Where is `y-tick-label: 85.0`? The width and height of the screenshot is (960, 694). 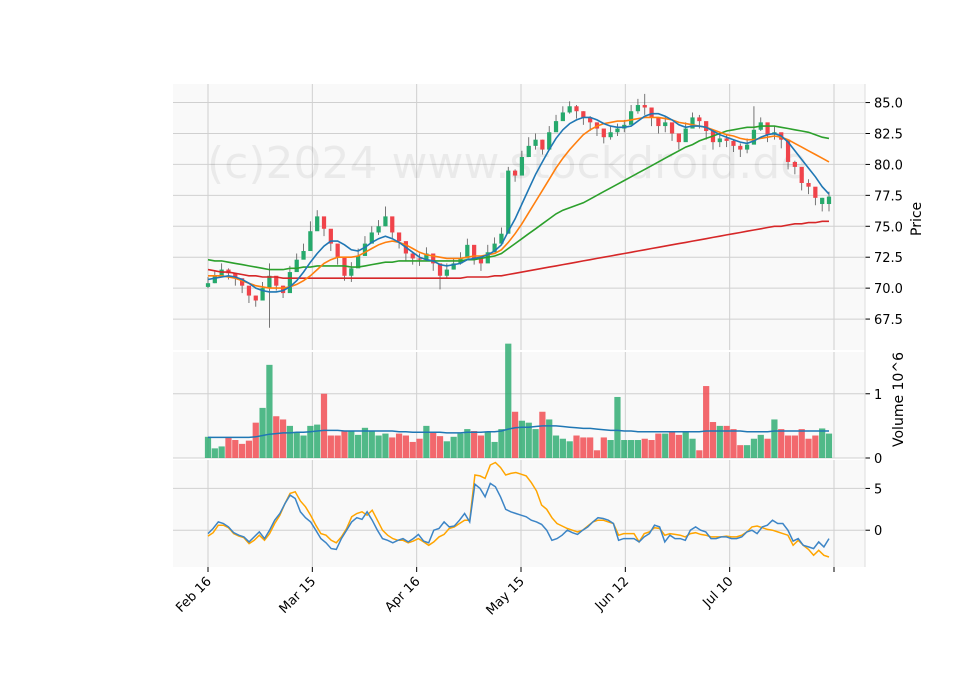 y-tick-label: 85.0 is located at coordinates (888, 104).